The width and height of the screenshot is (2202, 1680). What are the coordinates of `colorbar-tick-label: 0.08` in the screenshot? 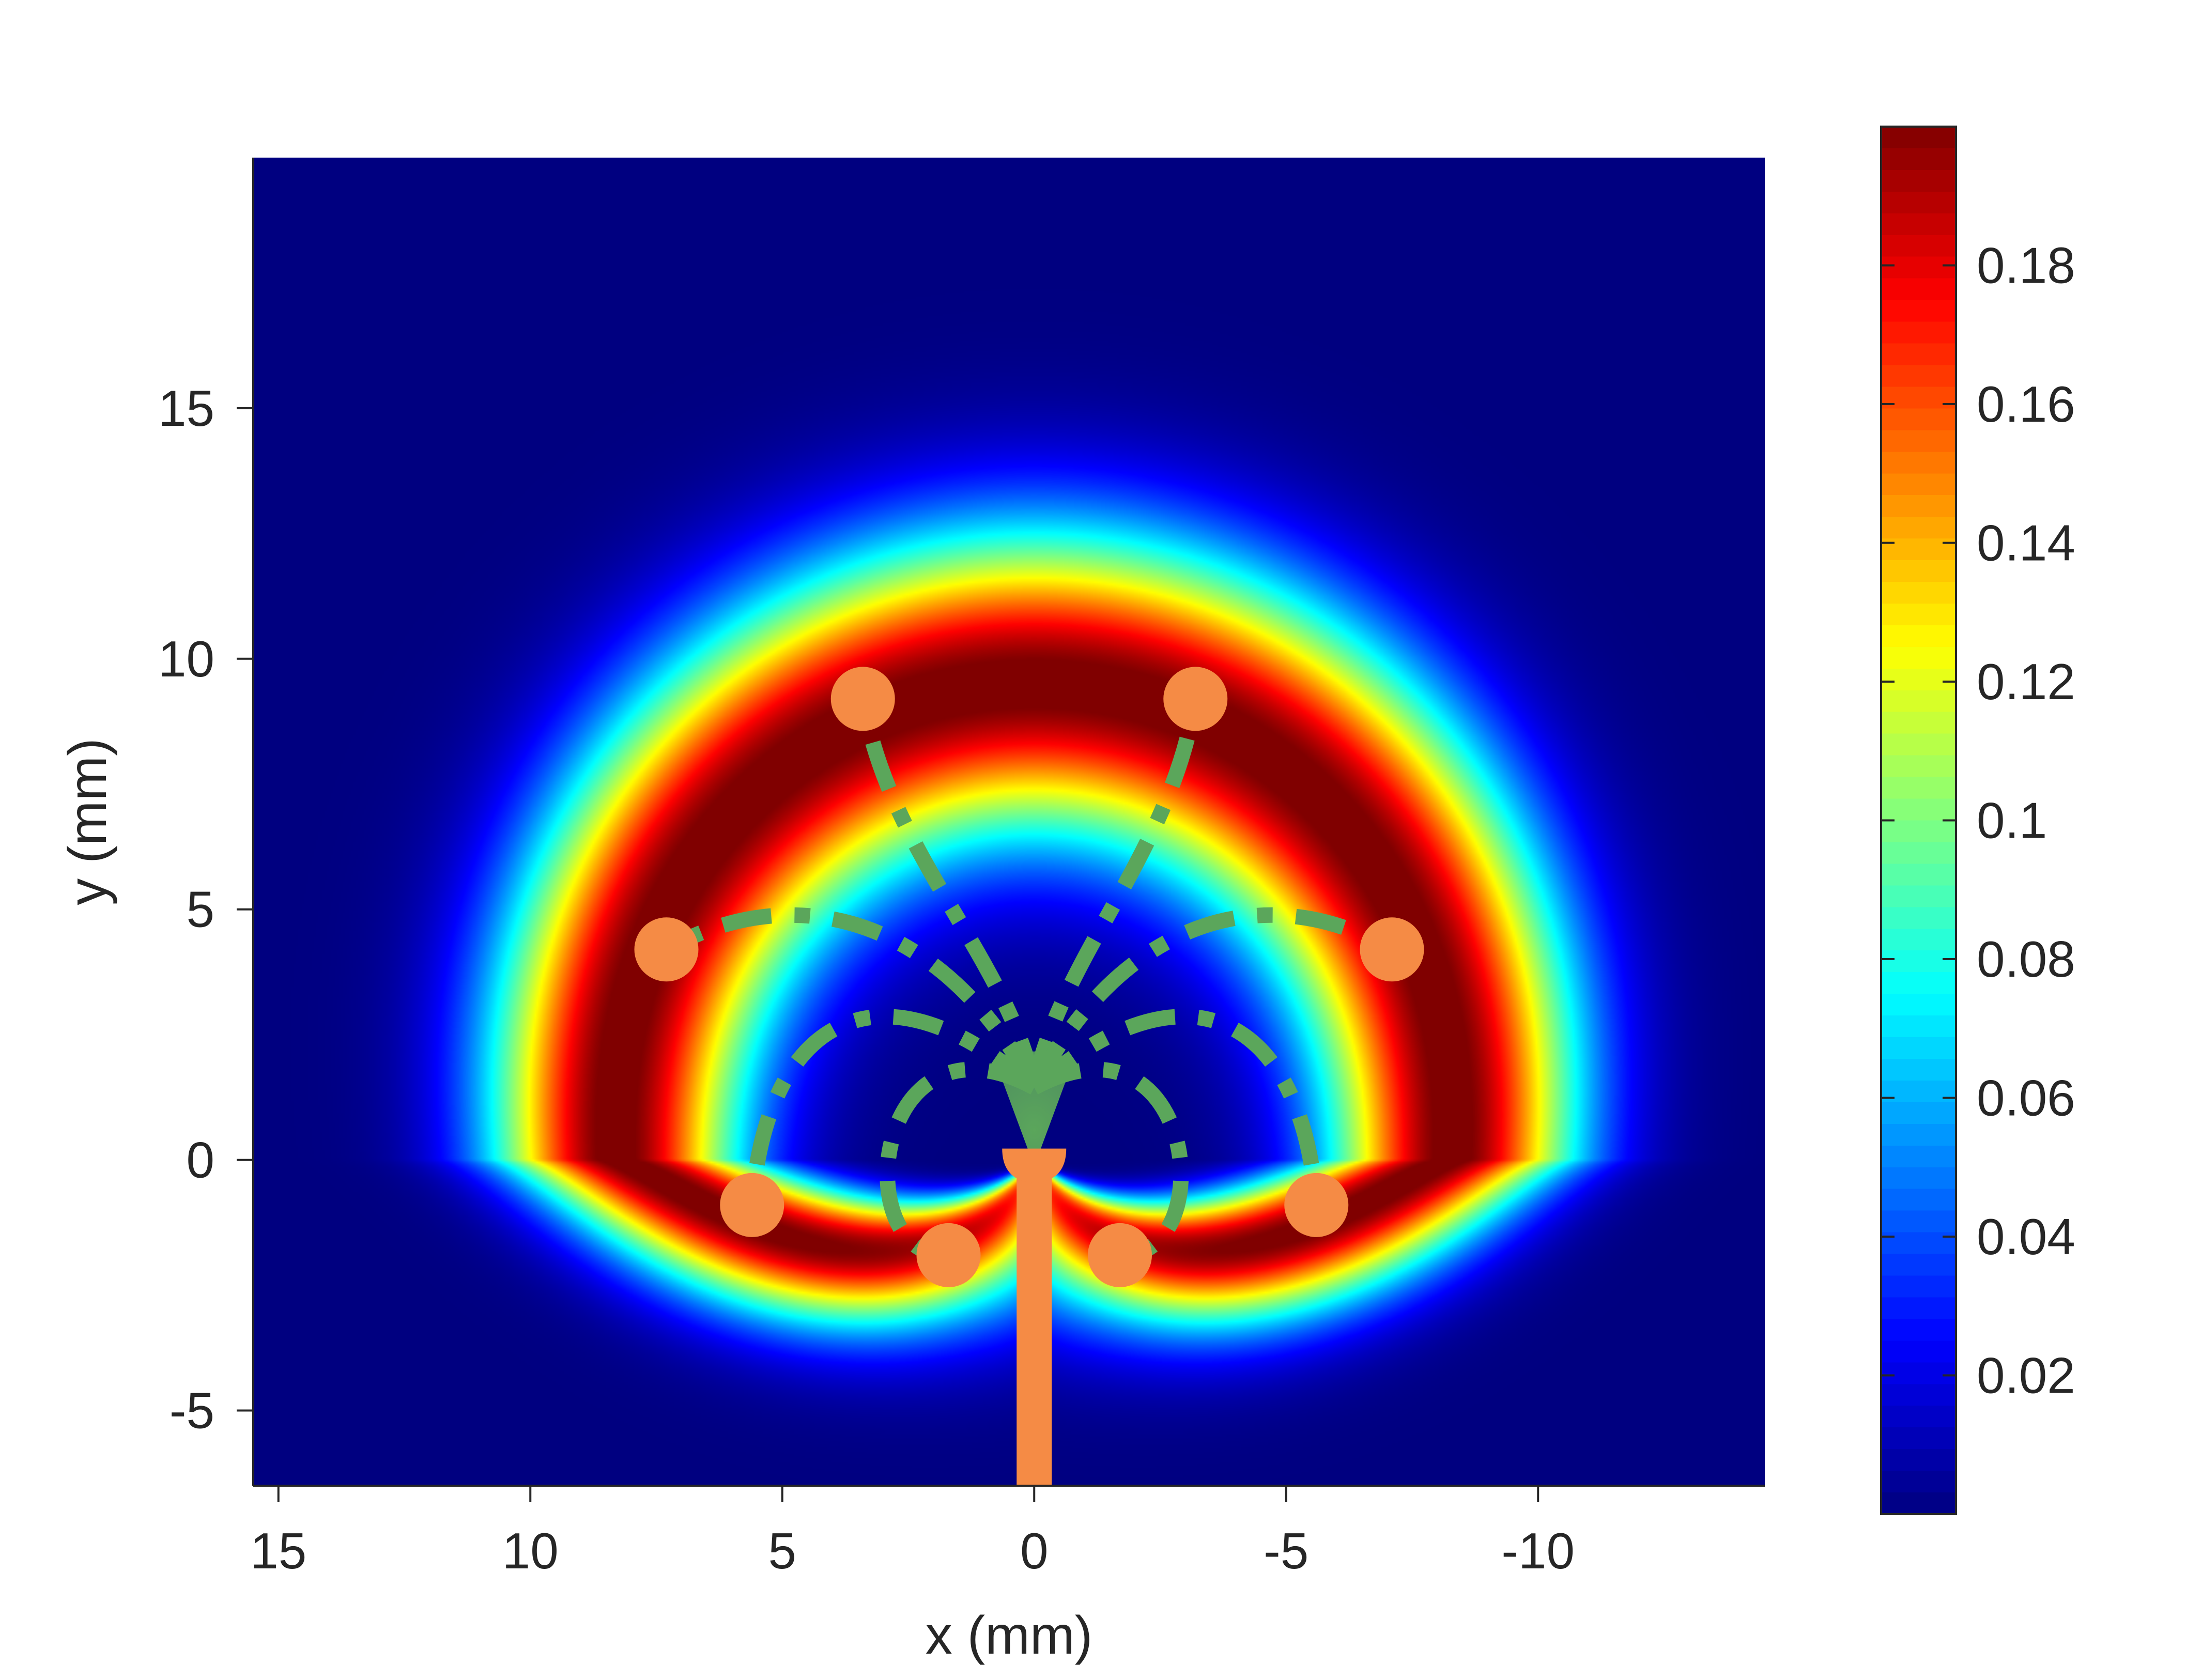 It's located at (2026, 959).